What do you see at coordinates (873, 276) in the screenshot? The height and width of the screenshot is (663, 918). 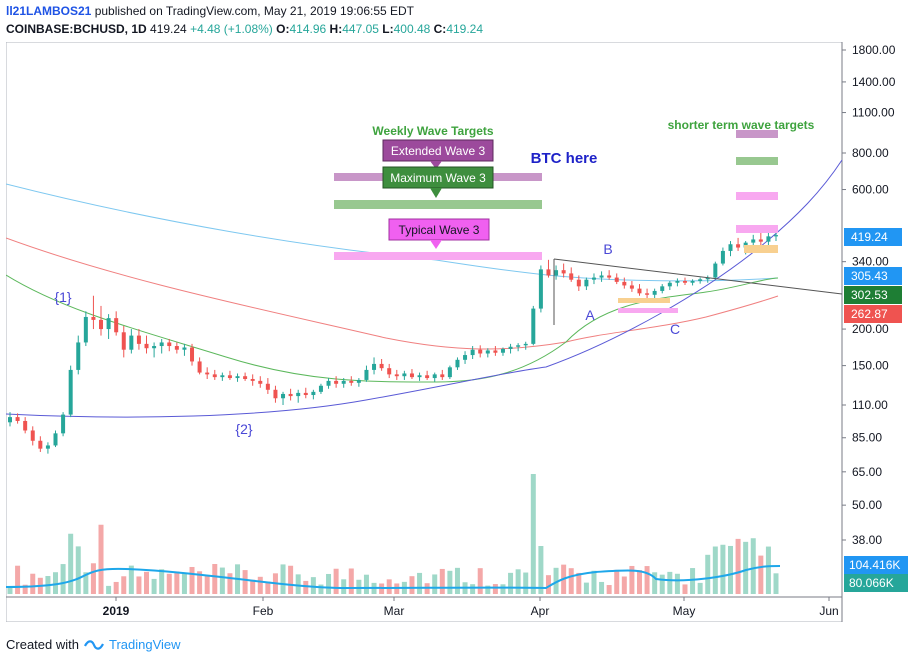 I see `price-tag: 305.43` at bounding box center [873, 276].